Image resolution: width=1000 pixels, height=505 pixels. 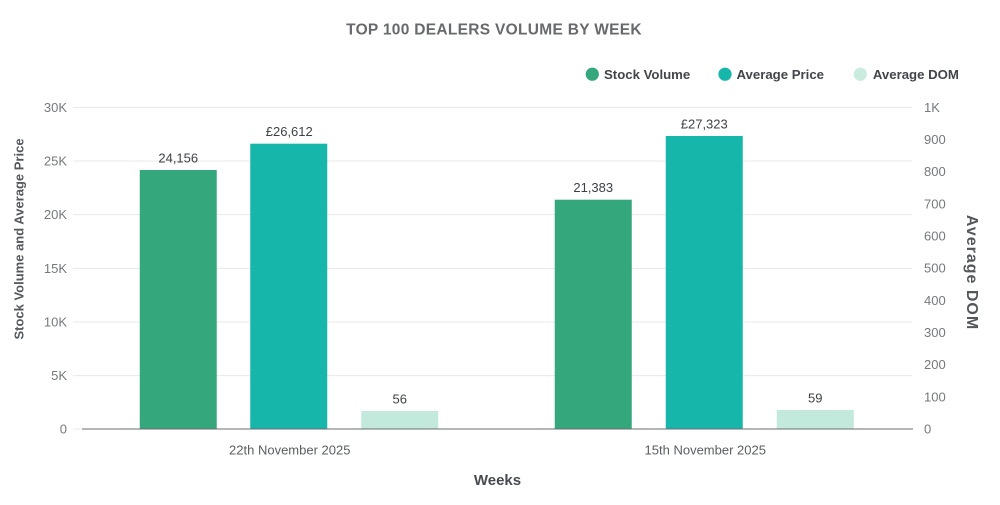 What do you see at coordinates (178, 158) in the screenshot?
I see `svg-text: 24,156` at bounding box center [178, 158].